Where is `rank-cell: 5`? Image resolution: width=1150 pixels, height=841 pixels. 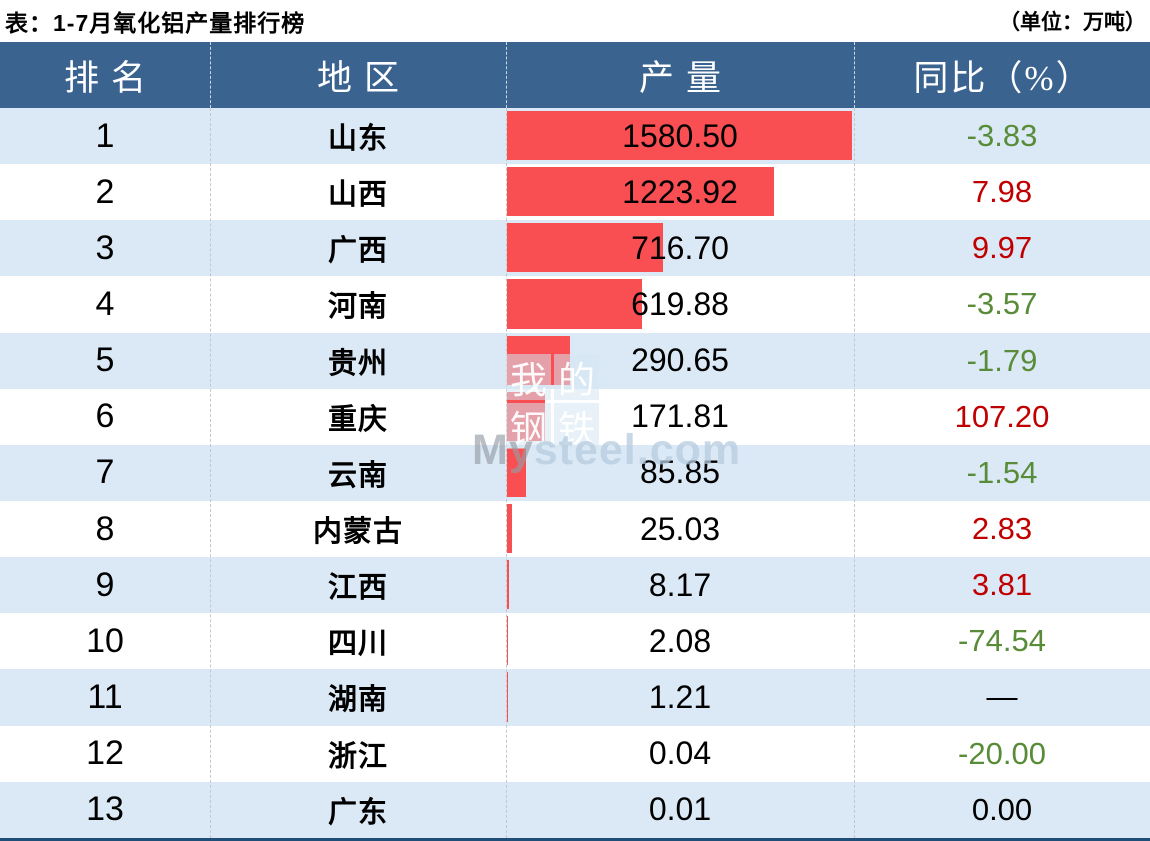 rank-cell: 5 is located at coordinates (105, 360).